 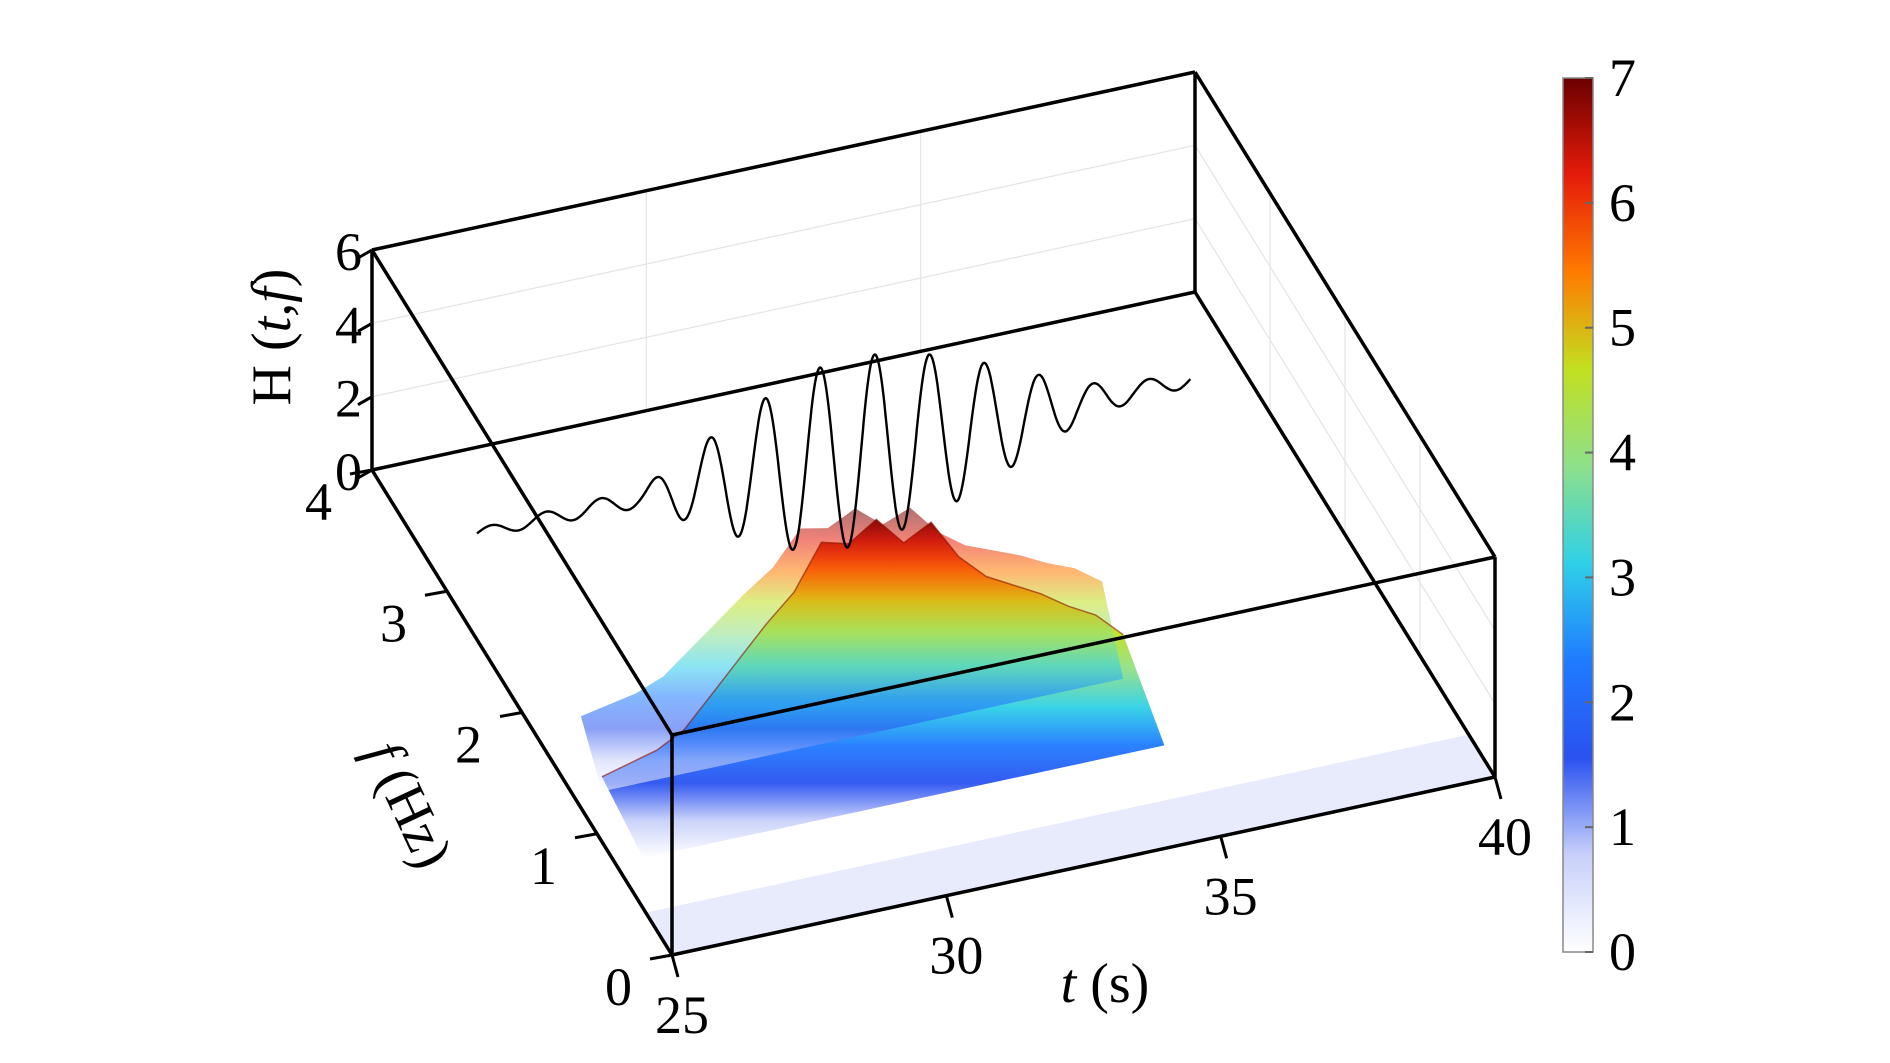 I want to click on box-edge-back-bottom, so click(x=783, y=381).